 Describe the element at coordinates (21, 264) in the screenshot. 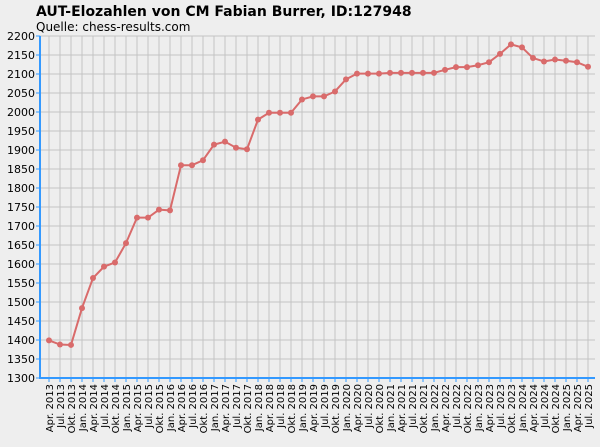

I see `y-tick-label: 1600` at that location.